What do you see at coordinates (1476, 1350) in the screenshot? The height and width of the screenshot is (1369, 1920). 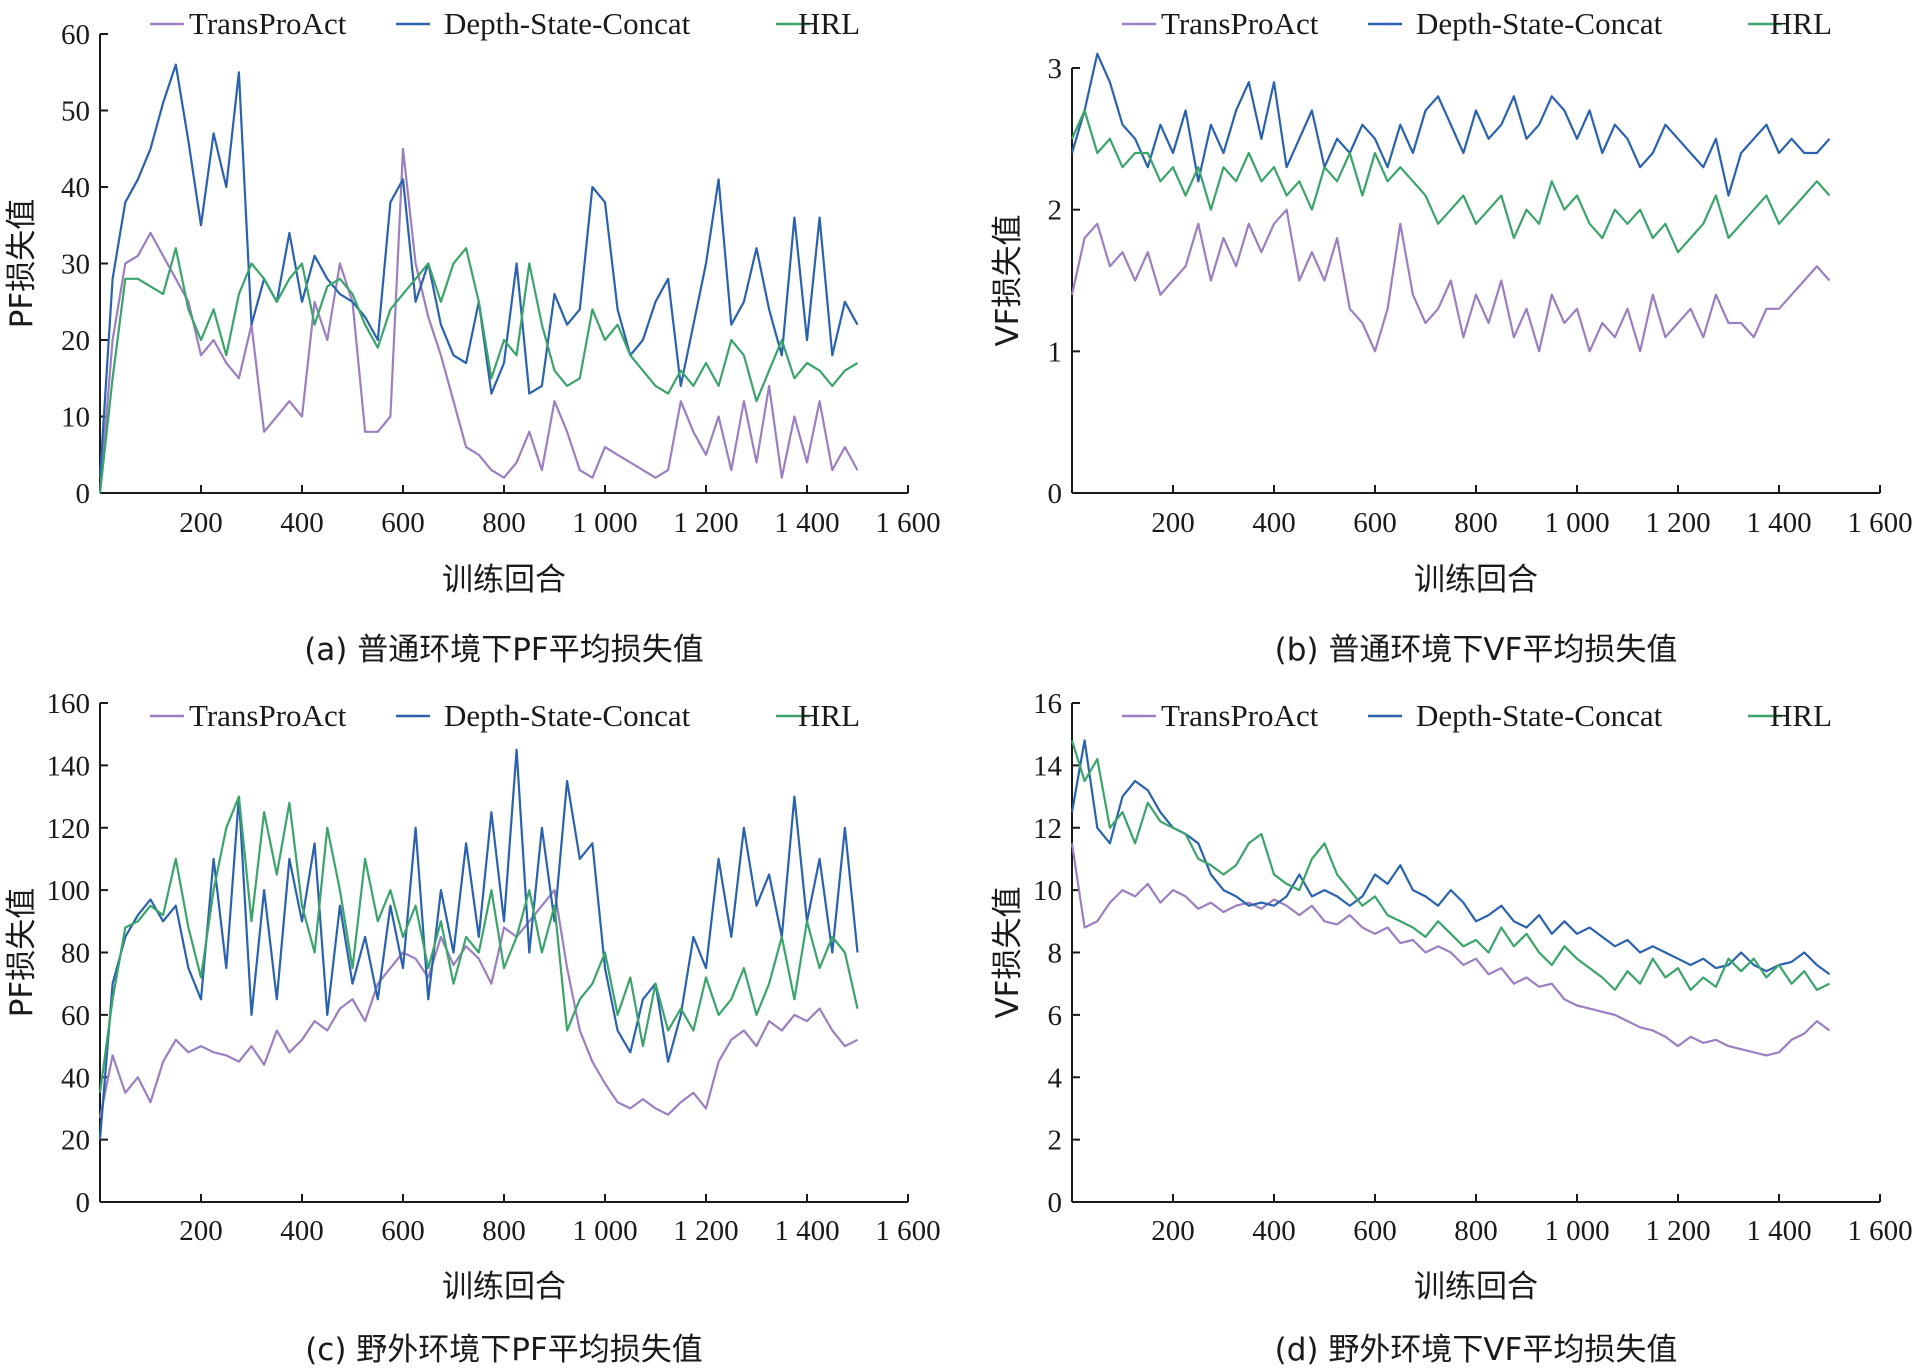 I see `chart-caption: (d) 野外环境下VF平均损失值` at bounding box center [1476, 1350].